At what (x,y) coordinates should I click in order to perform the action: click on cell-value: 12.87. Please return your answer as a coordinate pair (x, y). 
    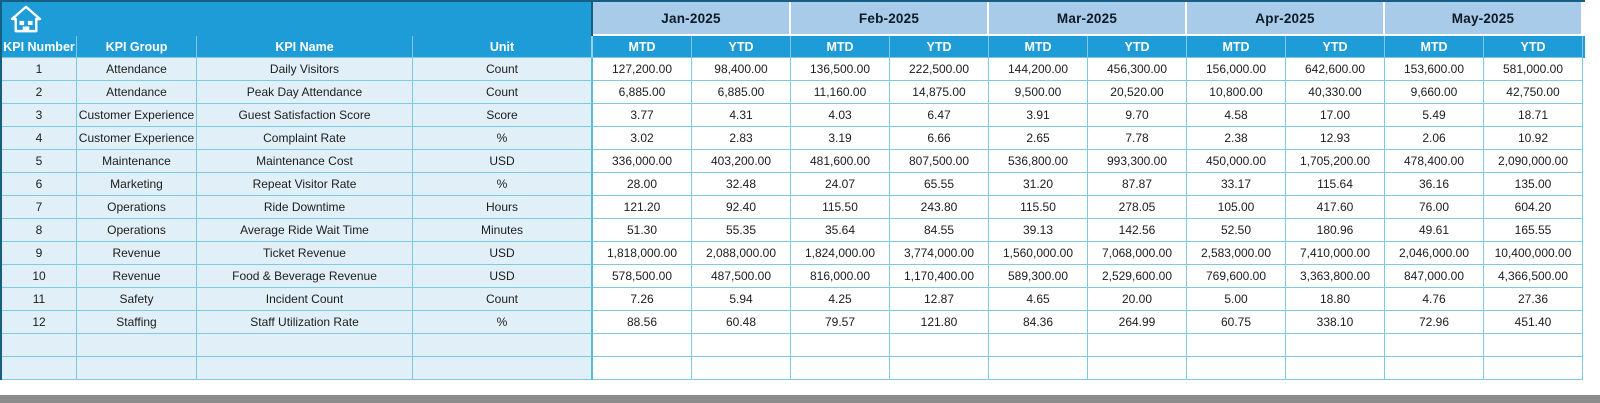
    Looking at the image, I should click on (939, 299).